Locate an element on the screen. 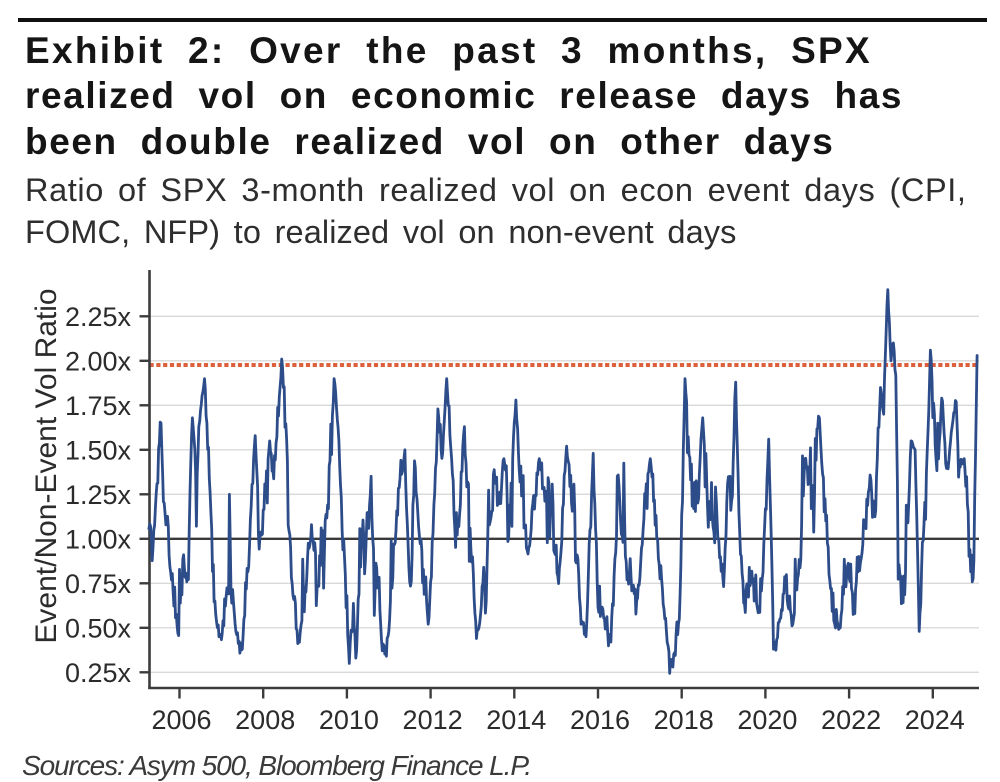 This screenshot has height=782, width=1000. svg-text: 1.25x is located at coordinates (98, 495).